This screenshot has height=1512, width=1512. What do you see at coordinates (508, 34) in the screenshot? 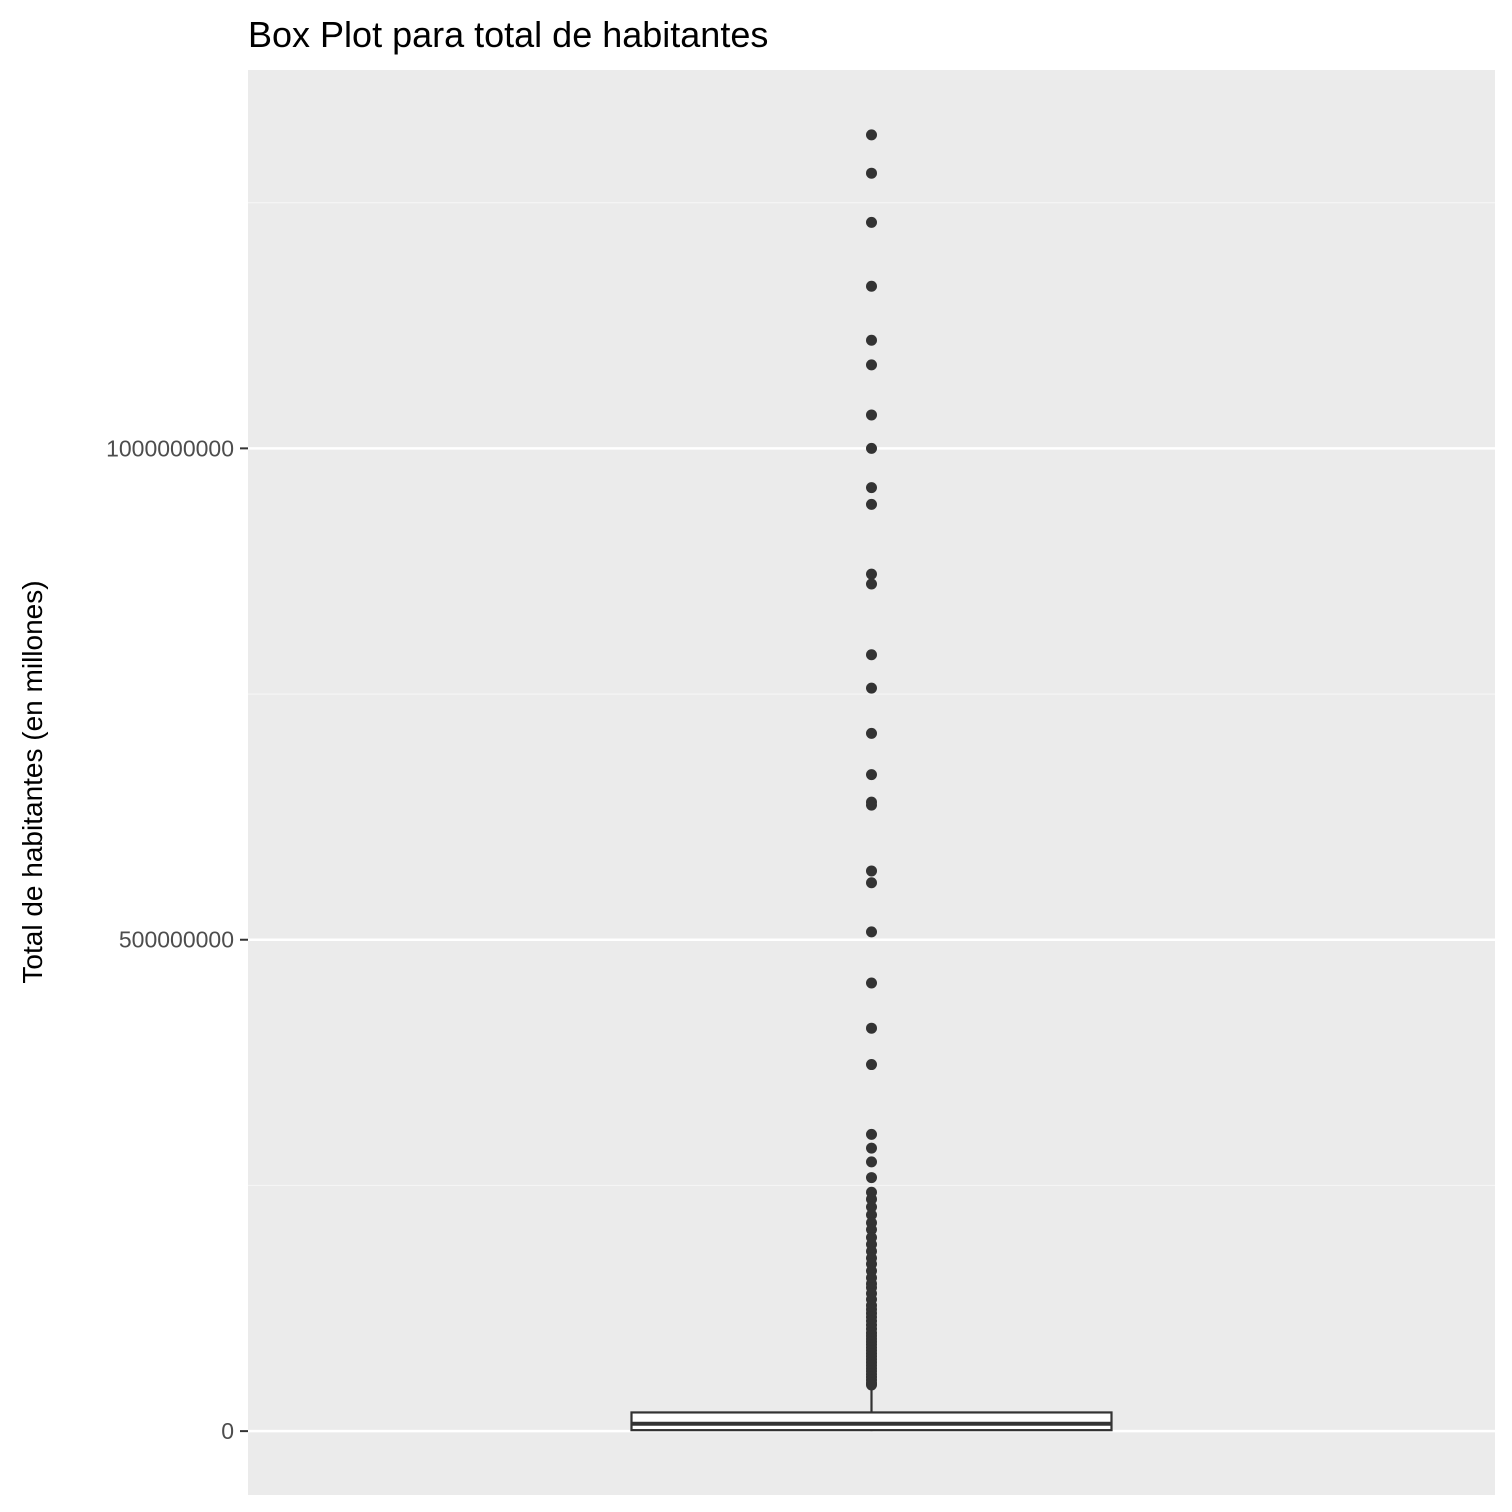
I see `chart-title: Box Plot para total de habitantes` at bounding box center [508, 34].